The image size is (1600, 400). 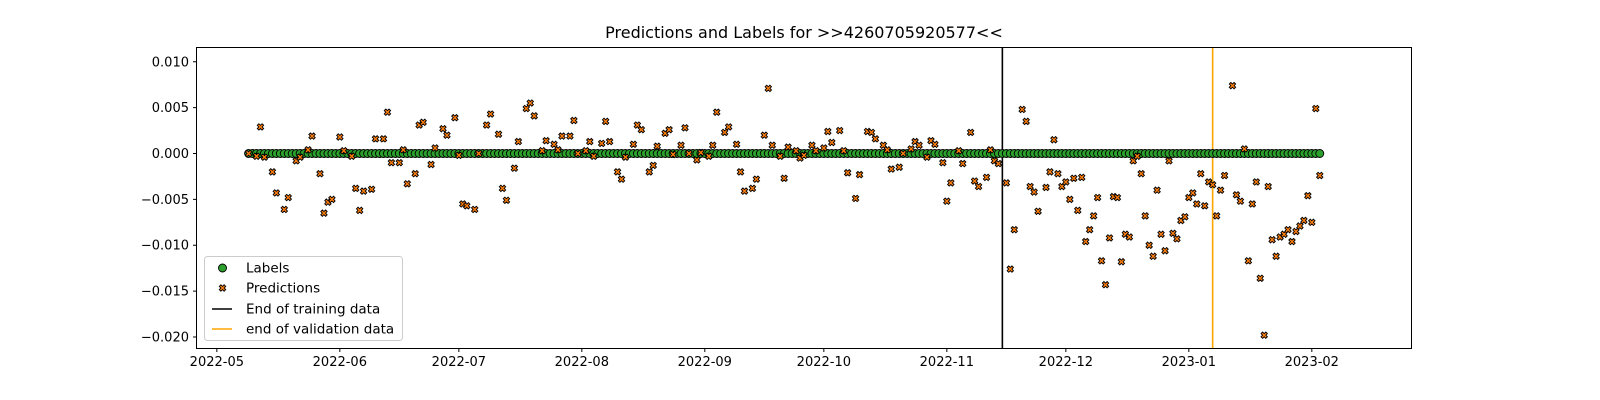 What do you see at coordinates (222, 288) in the screenshot?
I see `legend-x-glyph` at bounding box center [222, 288].